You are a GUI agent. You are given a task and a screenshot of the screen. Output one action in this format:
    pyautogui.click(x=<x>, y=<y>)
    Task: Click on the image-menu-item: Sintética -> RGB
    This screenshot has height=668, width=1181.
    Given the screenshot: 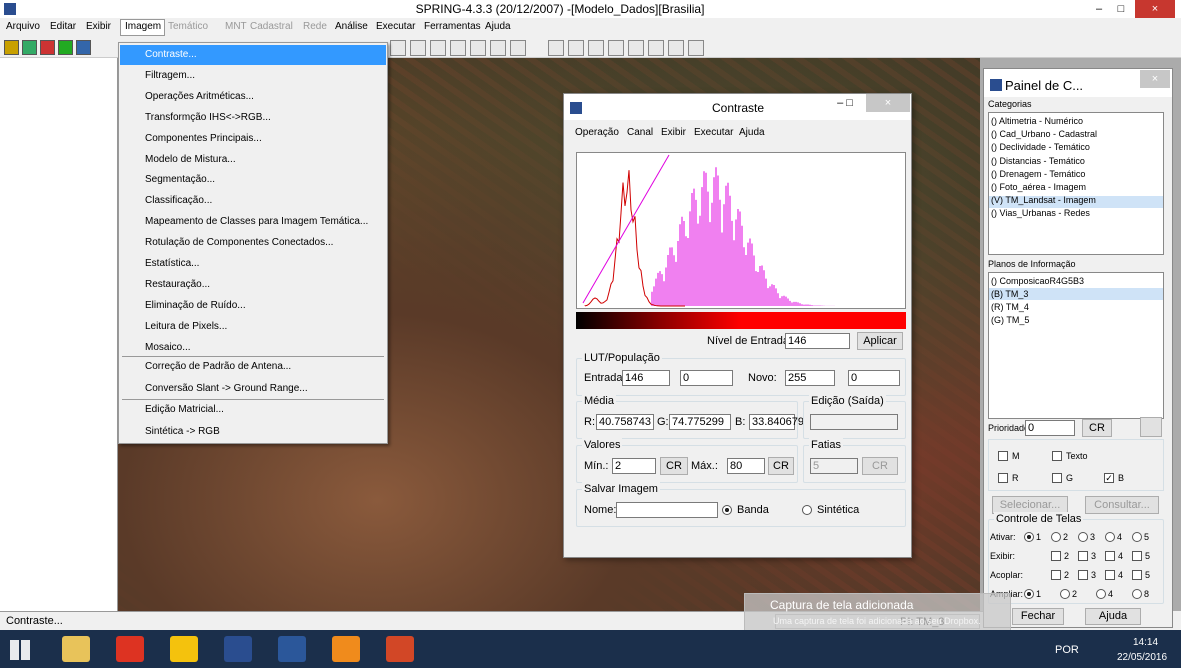 What is the action you would take?
    pyautogui.click(x=182, y=431)
    